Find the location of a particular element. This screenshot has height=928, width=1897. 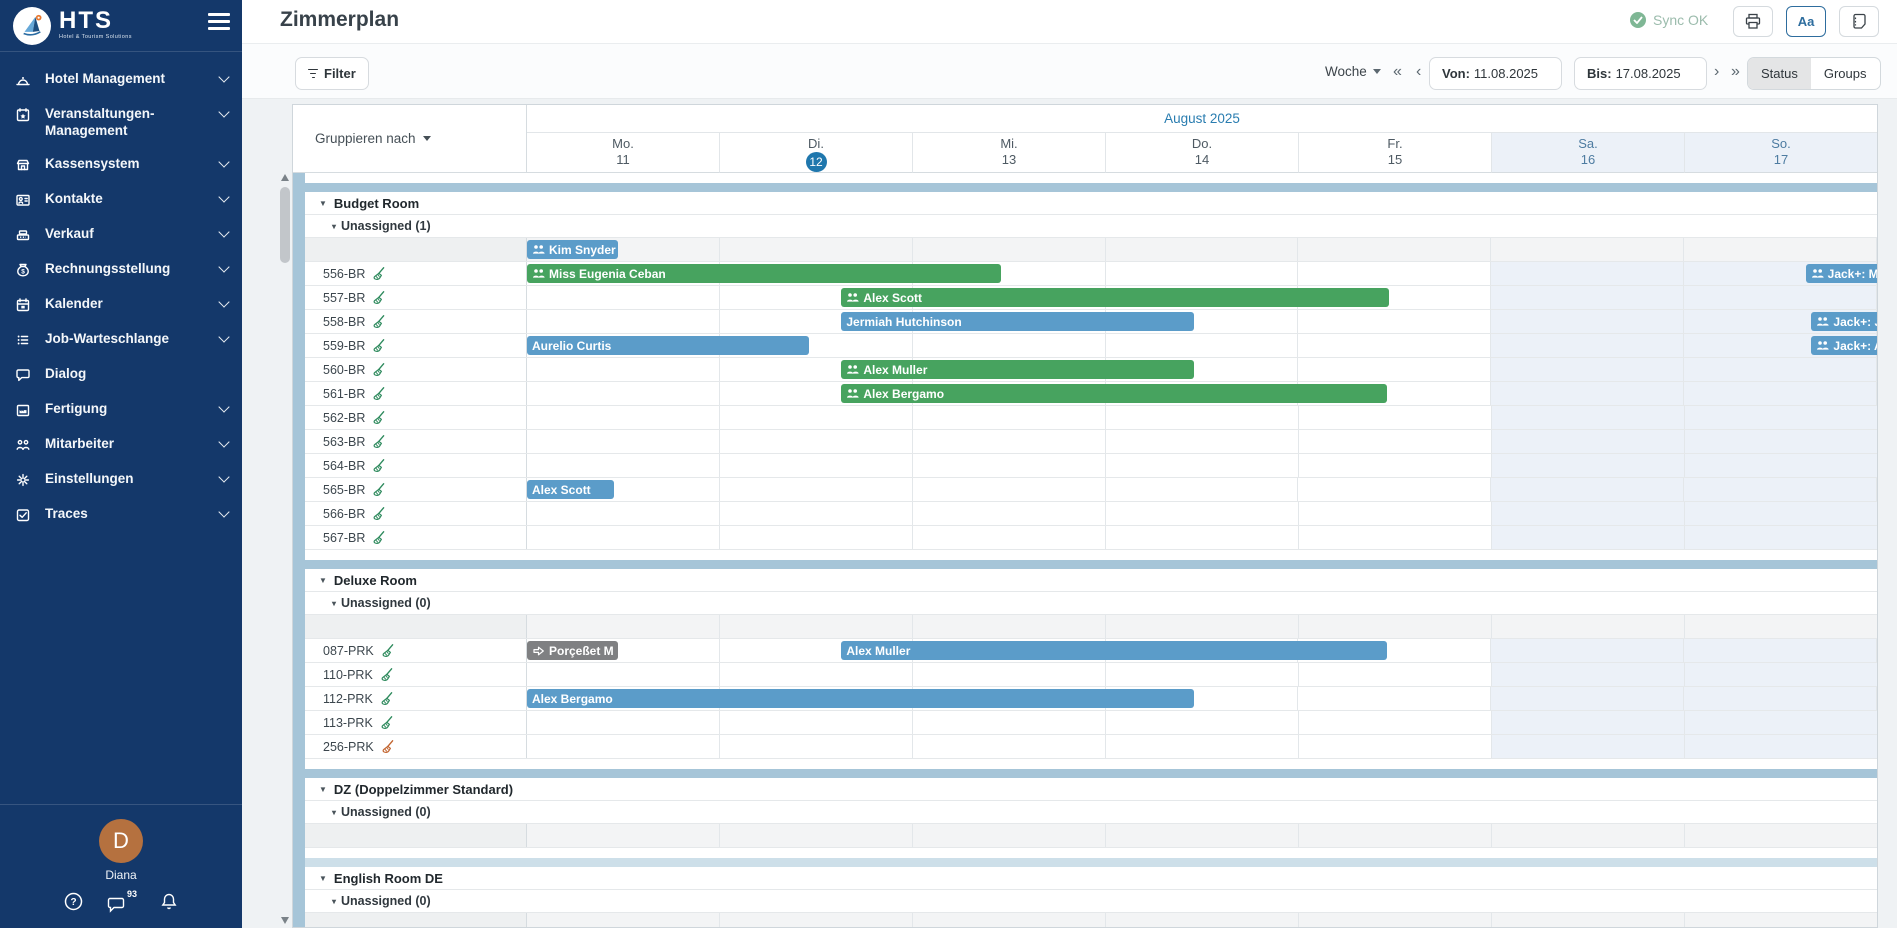

sidebar-item-kalender: Kalender is located at coordinates (121, 304).